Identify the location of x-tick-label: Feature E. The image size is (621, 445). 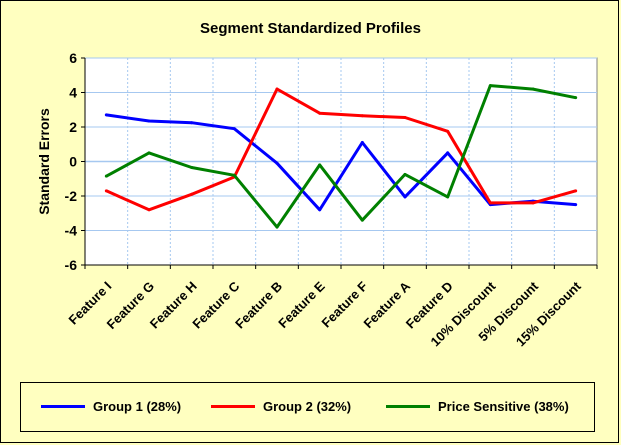
(301, 304).